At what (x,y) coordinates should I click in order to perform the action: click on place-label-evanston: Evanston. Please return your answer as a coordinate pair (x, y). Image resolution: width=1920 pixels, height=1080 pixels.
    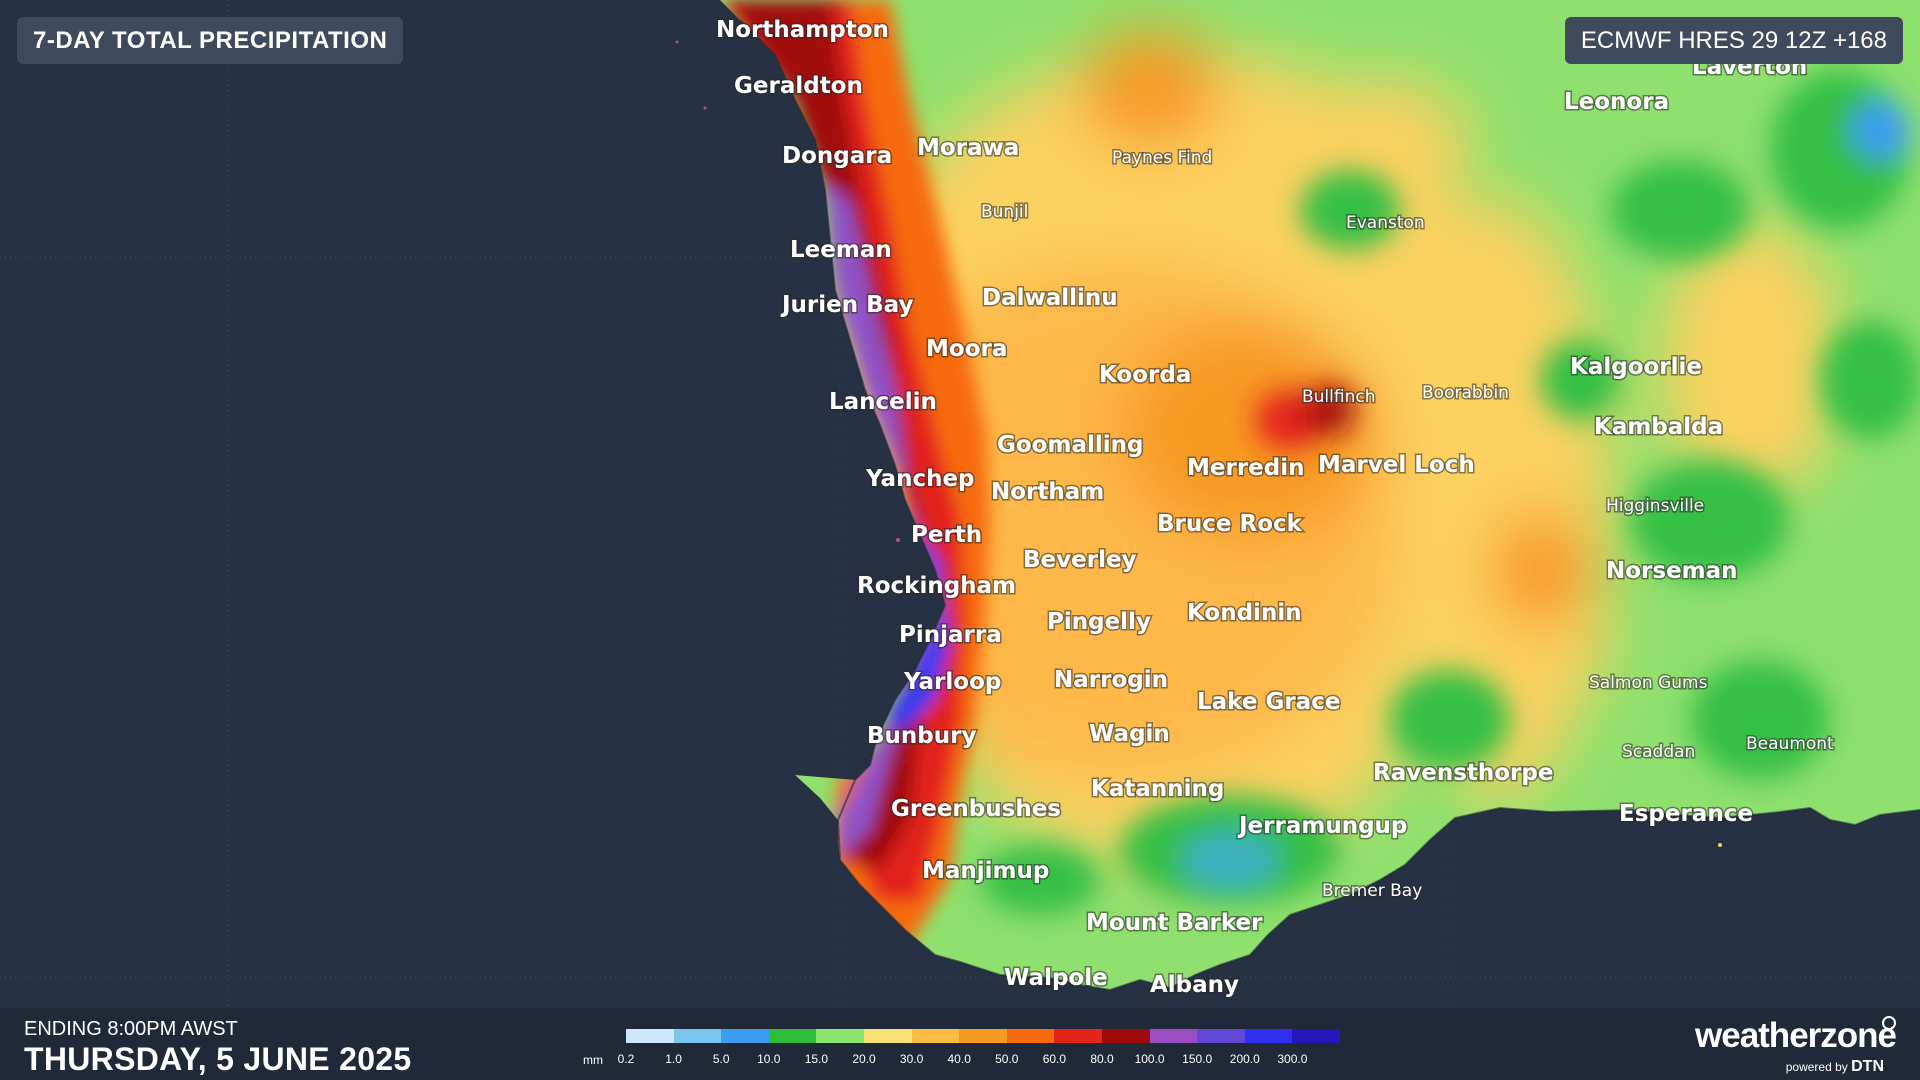
    Looking at the image, I should click on (1385, 223).